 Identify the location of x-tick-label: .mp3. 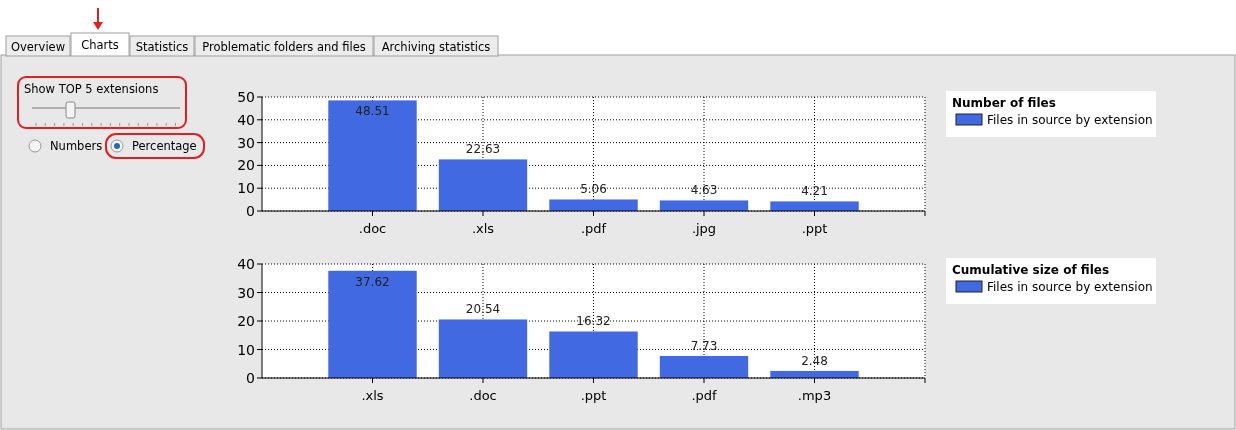
(814, 395).